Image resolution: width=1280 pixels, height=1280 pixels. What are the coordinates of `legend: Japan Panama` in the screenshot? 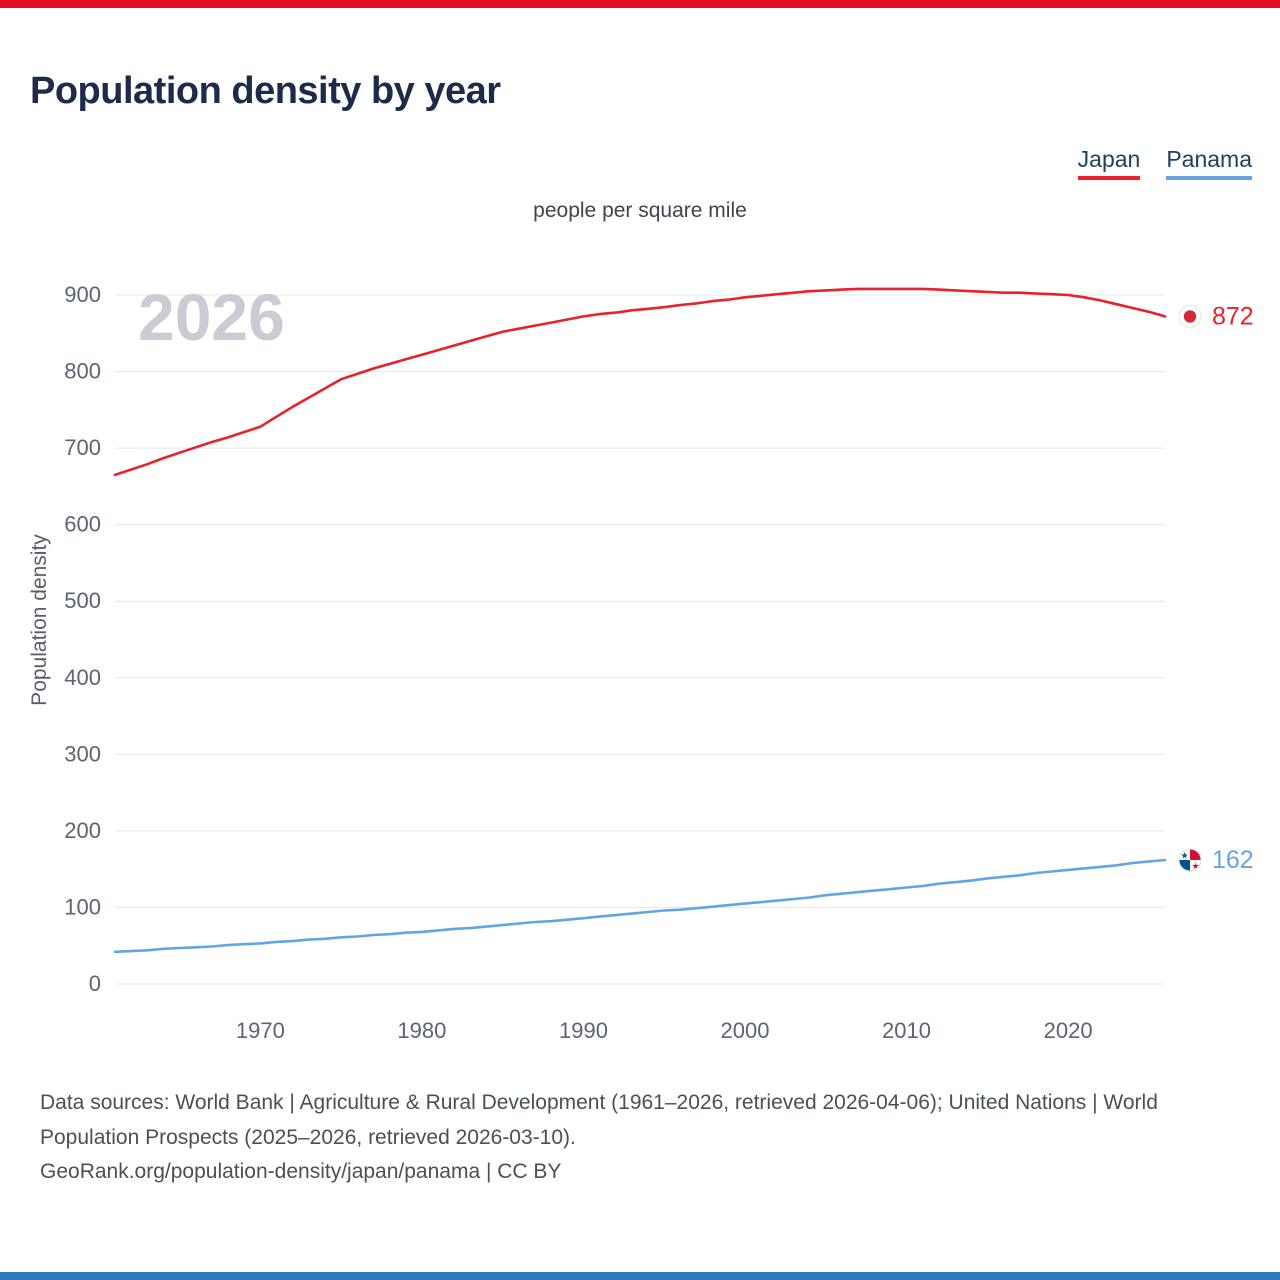 It's located at (1164, 163).